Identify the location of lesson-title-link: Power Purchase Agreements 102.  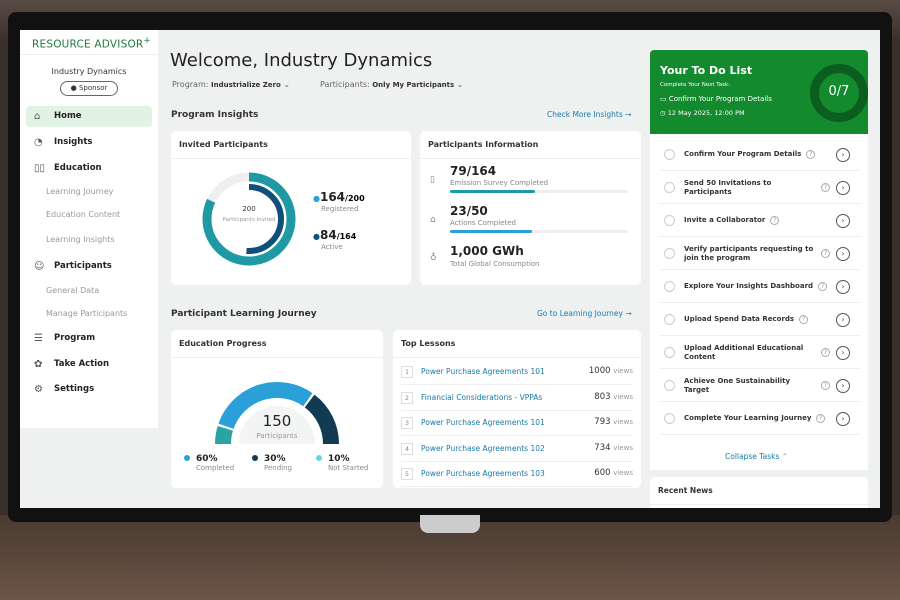
(483, 448).